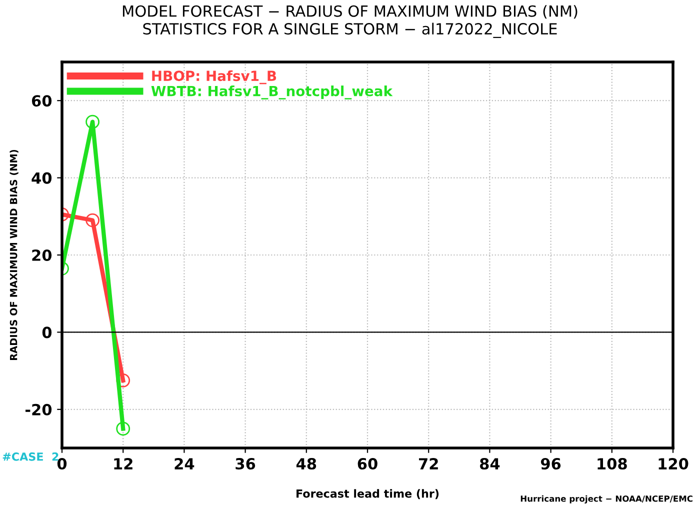 Image resolution: width=700 pixels, height=506 pixels. I want to click on x-tick-label: 12, so click(123, 464).